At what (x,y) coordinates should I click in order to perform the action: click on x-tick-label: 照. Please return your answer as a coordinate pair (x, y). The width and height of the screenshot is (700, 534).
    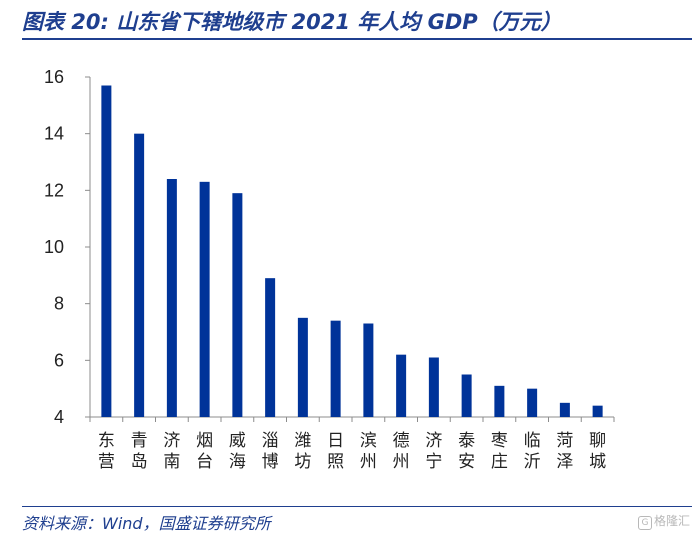
    Looking at the image, I should click on (335, 462).